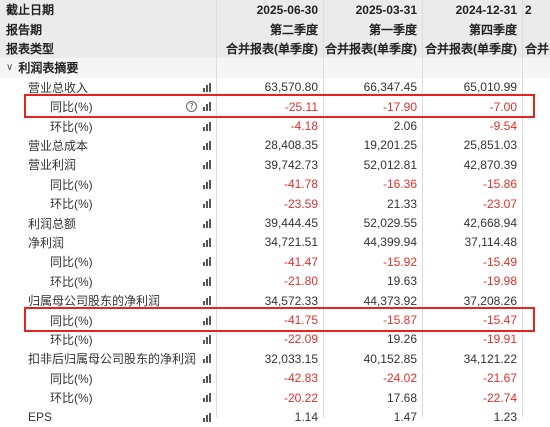  I want to click on table-row: 环比(%) -23.59 21.33 -23.07, so click(275, 203).